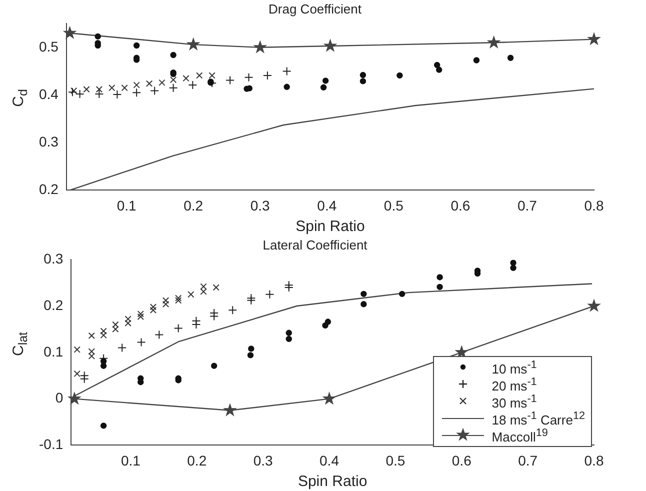  Describe the element at coordinates (315, 8) in the screenshot. I see `chart-title: Drag Coefficient` at that location.